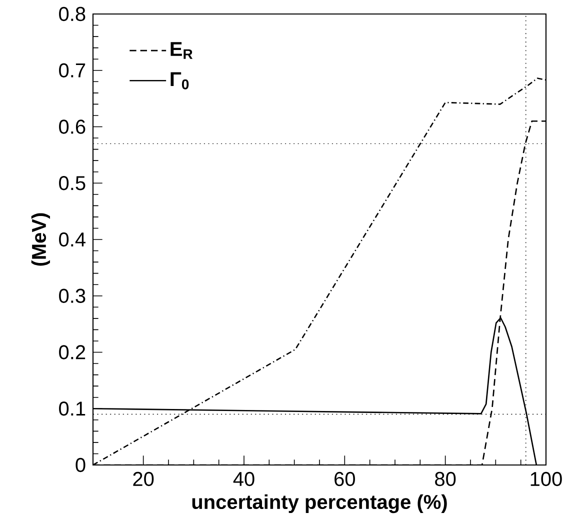  I want to click on y-tick-label: 0.3, so click(72, 295).